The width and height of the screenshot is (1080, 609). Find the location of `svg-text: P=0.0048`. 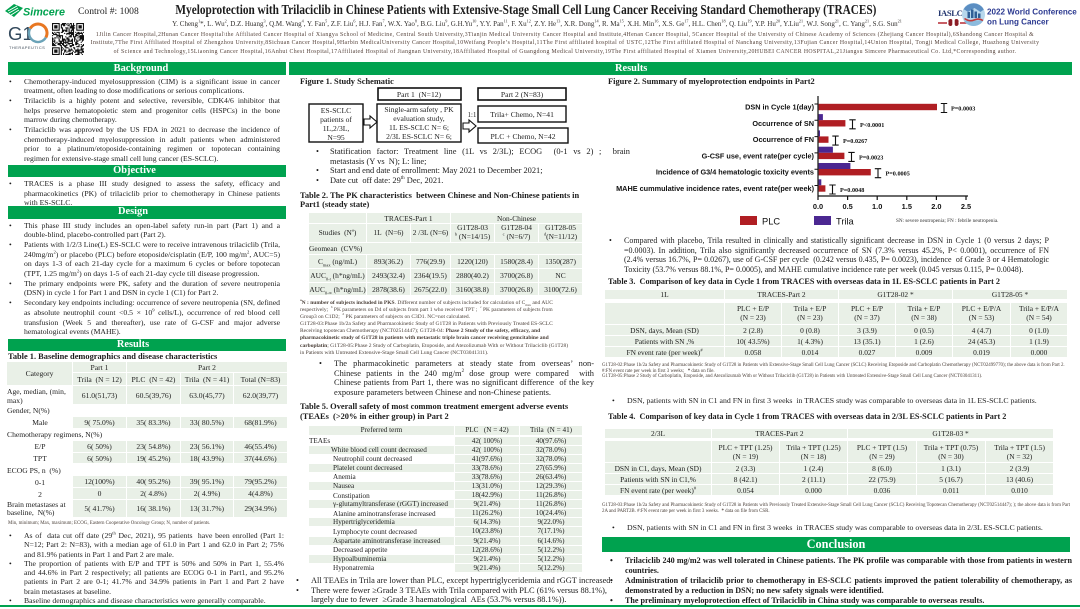

svg-text: P=0.0048 is located at coordinates (852, 190).